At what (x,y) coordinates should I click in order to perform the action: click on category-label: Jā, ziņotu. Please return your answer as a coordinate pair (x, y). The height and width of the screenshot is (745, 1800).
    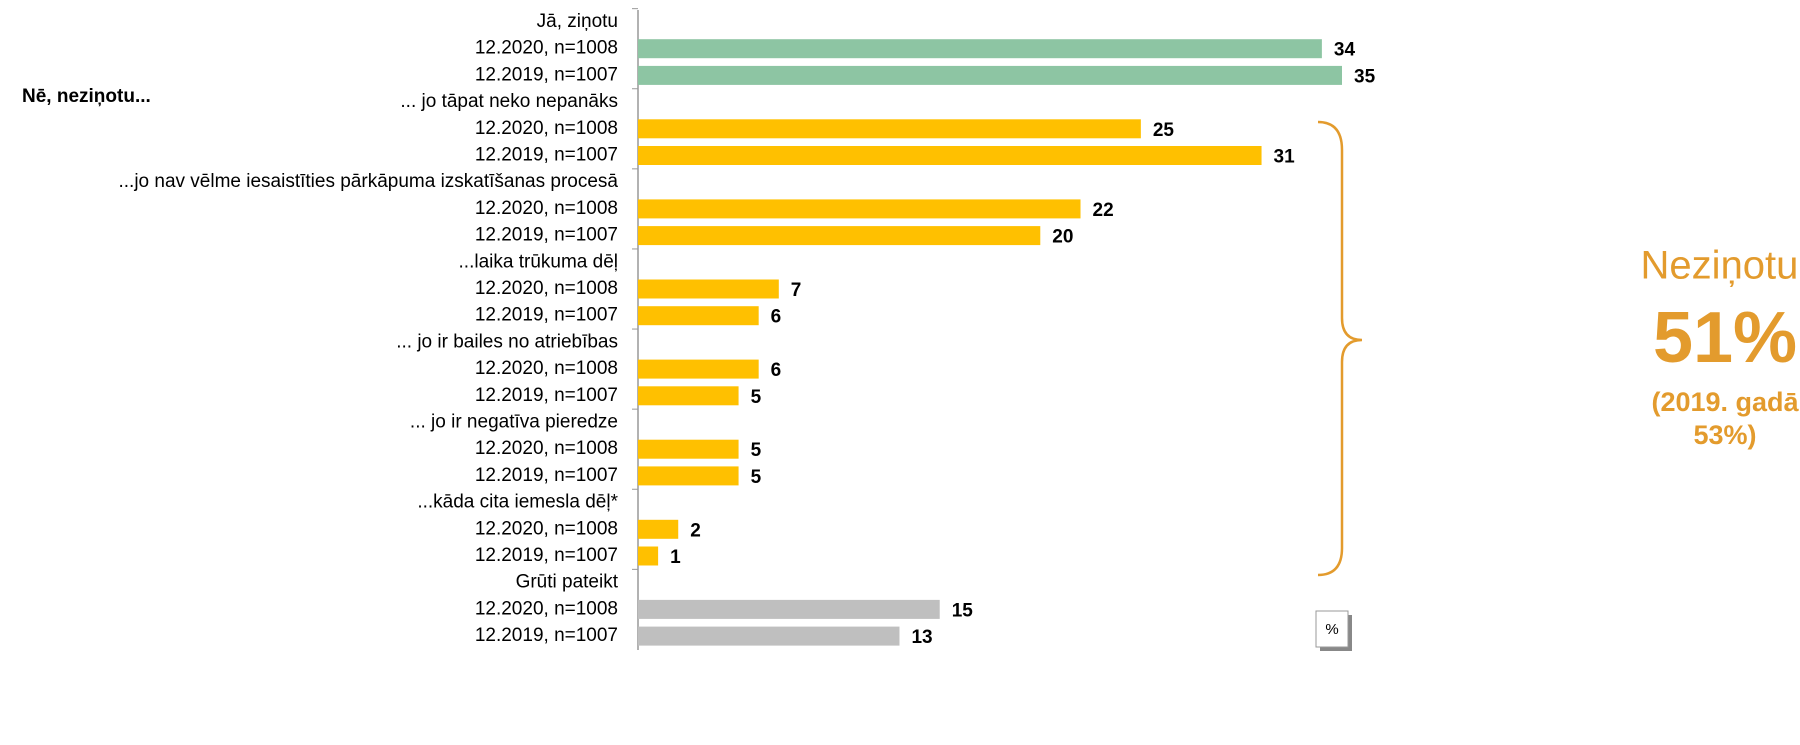
    Looking at the image, I should click on (577, 21).